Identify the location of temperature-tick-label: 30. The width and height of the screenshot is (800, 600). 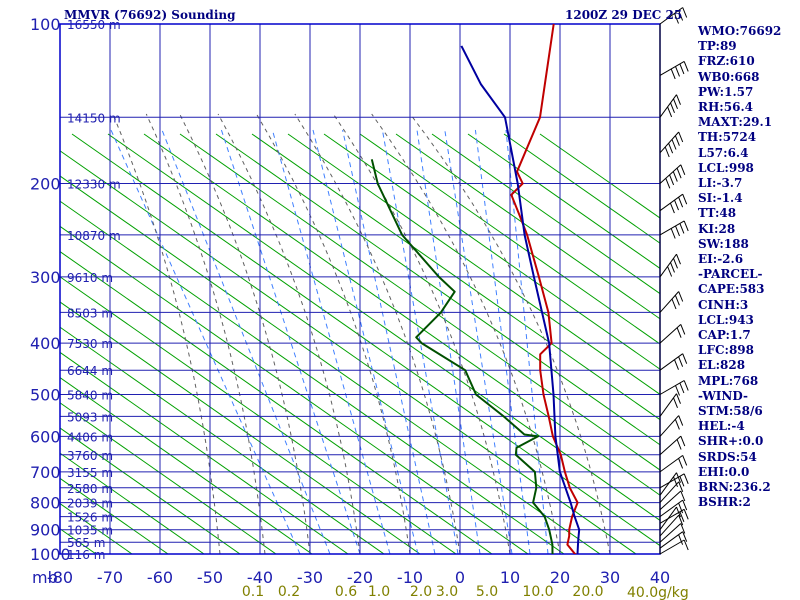
(610, 577).